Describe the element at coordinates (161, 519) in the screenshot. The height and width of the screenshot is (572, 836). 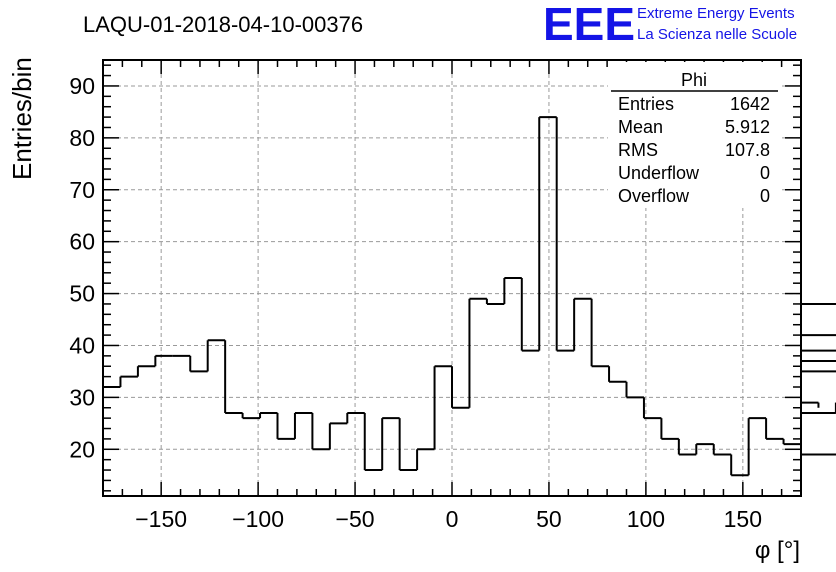
I see `x-tick-label-0: −150` at that location.